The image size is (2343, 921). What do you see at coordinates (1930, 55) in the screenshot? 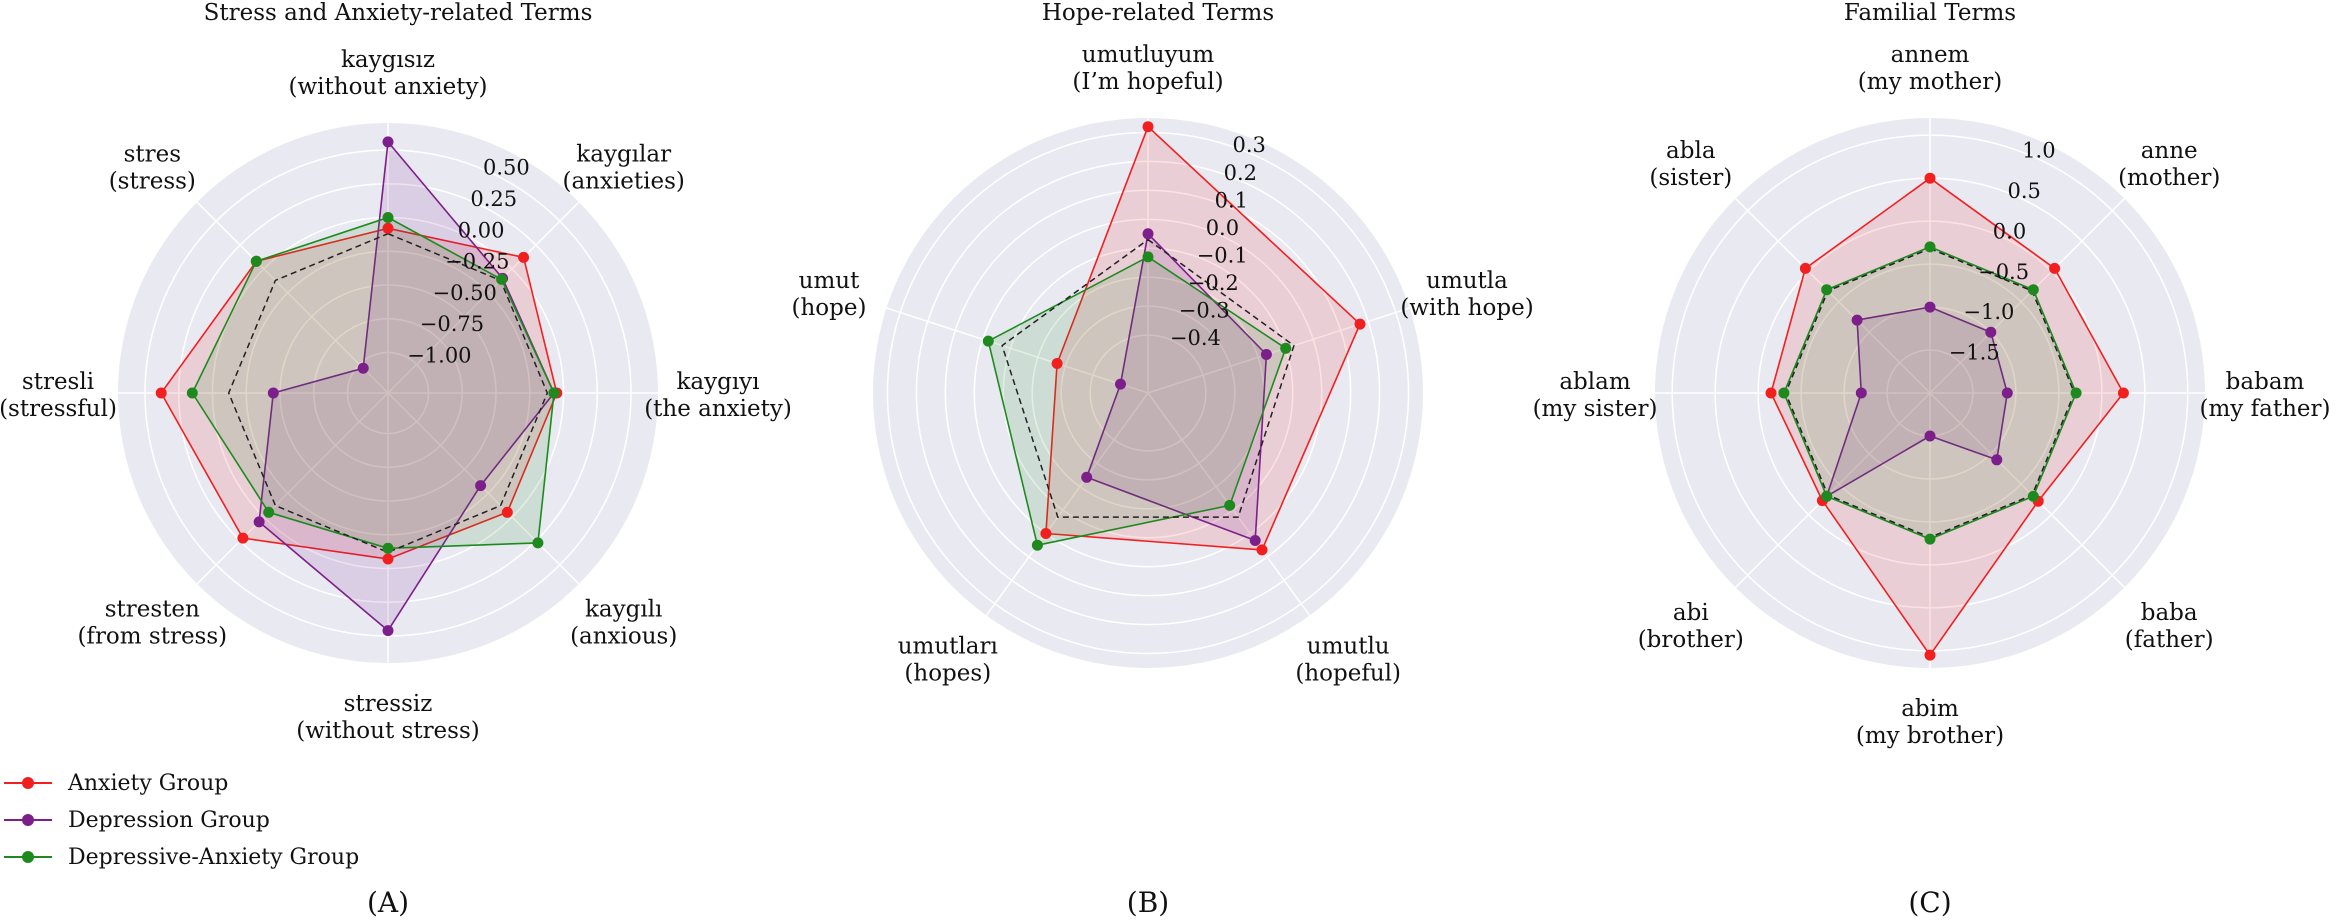
I see `axis-term: annem` at bounding box center [1930, 55].